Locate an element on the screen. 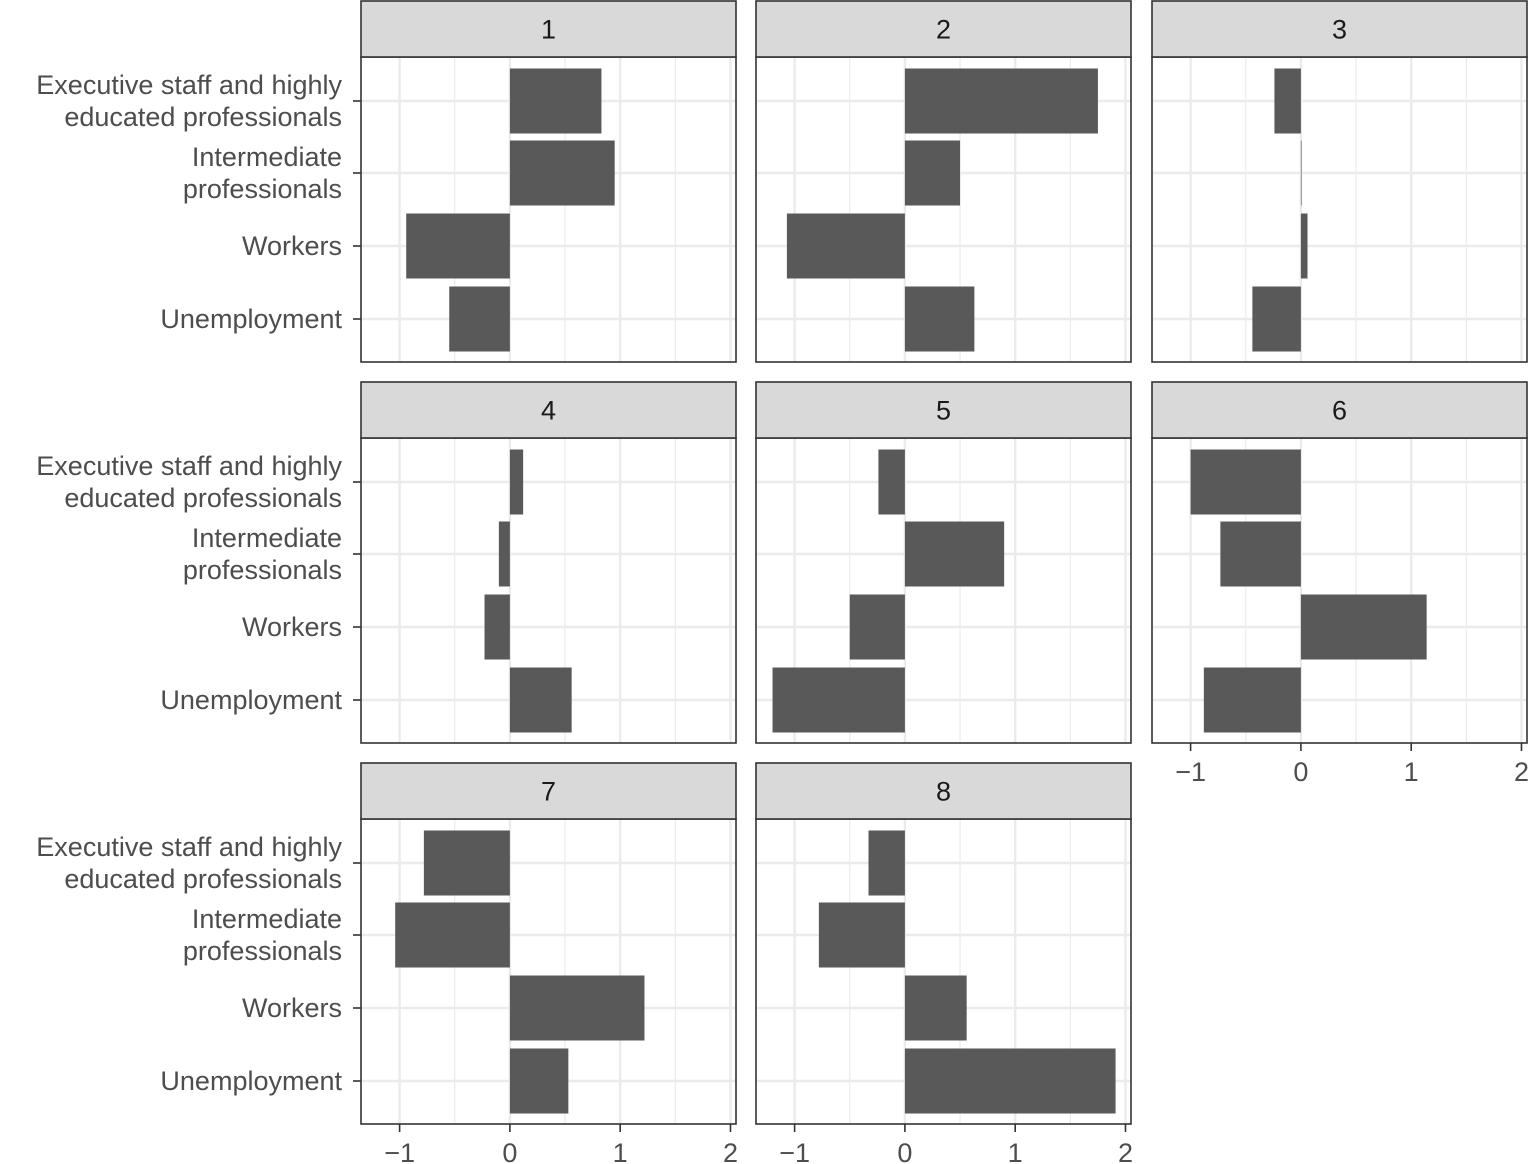  facet-strip-label: 4 is located at coordinates (548, 411).